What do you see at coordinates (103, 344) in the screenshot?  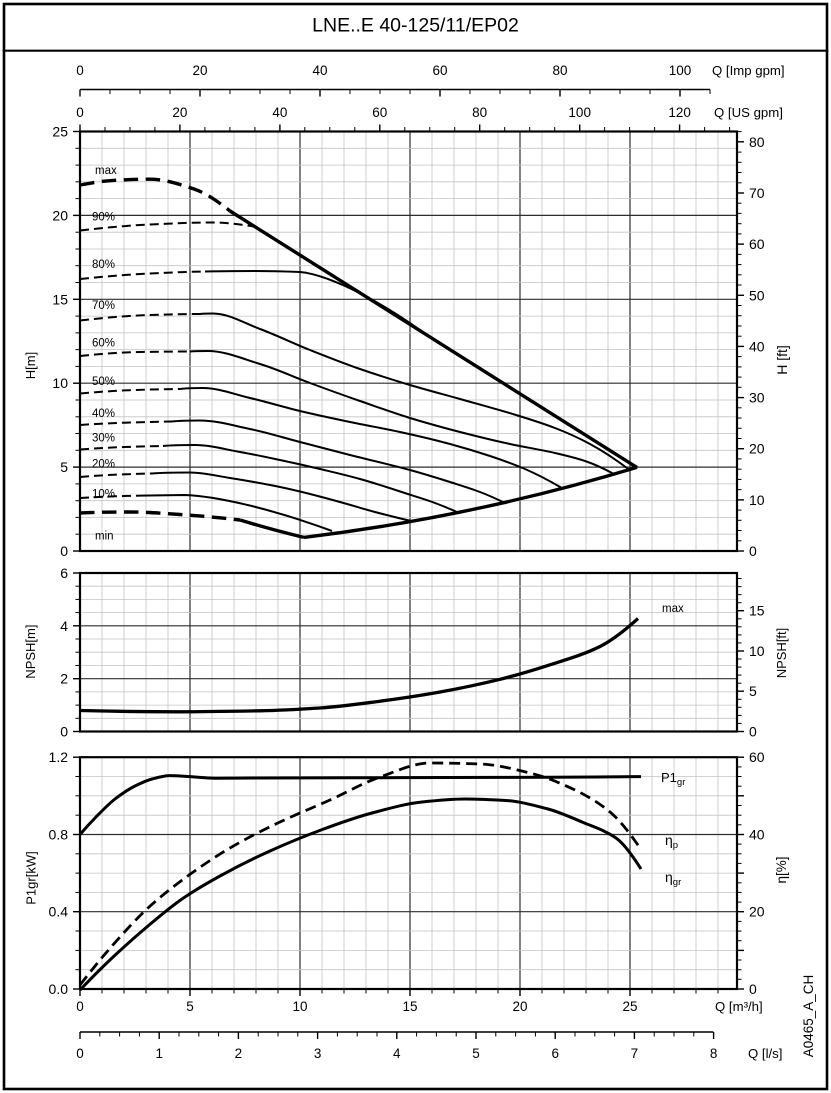 I see `svg-text: 60%` at bounding box center [103, 344].